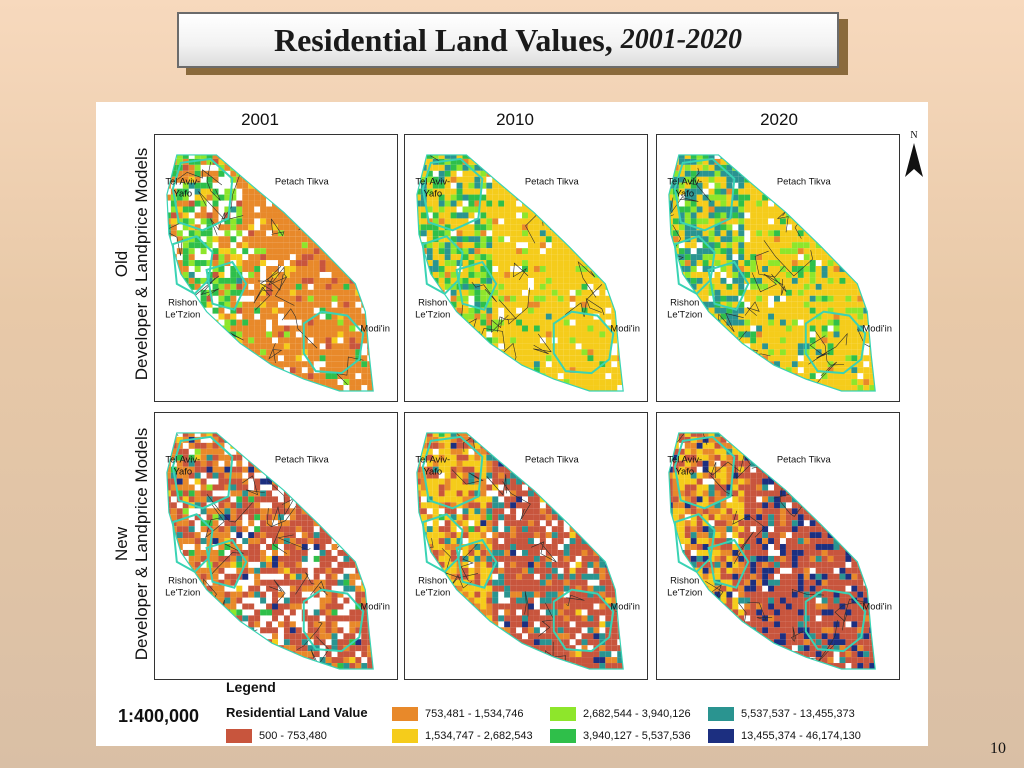 The width and height of the screenshot is (1024, 768). What do you see at coordinates (681, 39) in the screenshot?
I see `slide-title-years: 2001-2020` at bounding box center [681, 39].